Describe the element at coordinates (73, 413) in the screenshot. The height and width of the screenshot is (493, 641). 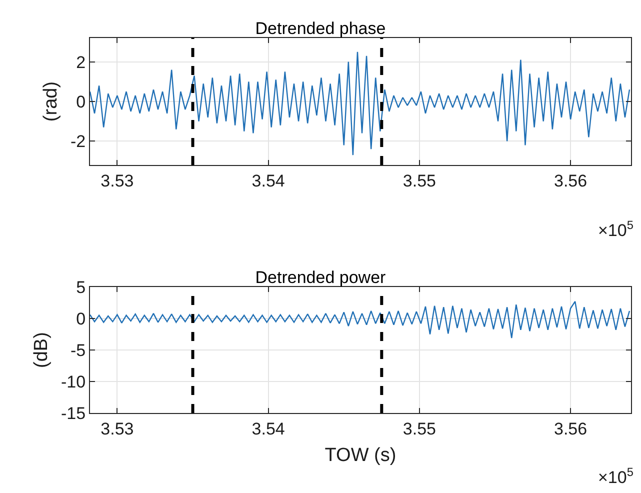
I see `y-tick-label: -15` at that location.